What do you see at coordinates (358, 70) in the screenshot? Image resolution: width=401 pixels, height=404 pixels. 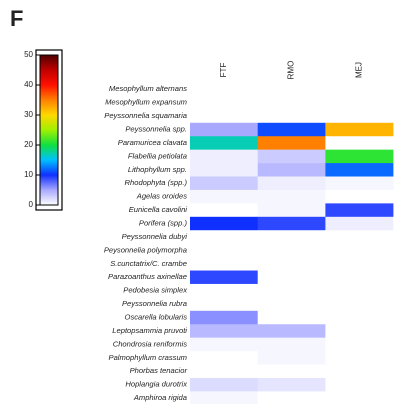 I see `column-label: MEJ` at bounding box center [358, 70].